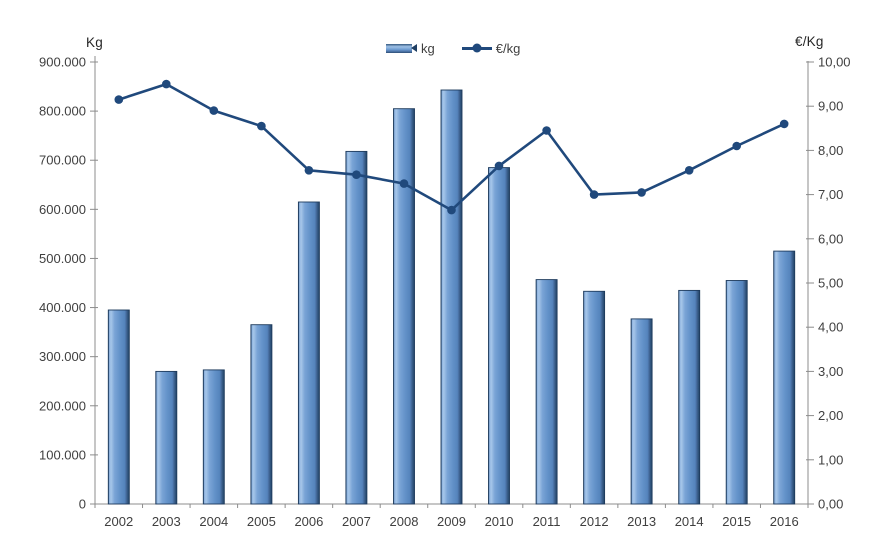  What do you see at coordinates (118, 407) in the screenshot?
I see `bar-2002` at bounding box center [118, 407].